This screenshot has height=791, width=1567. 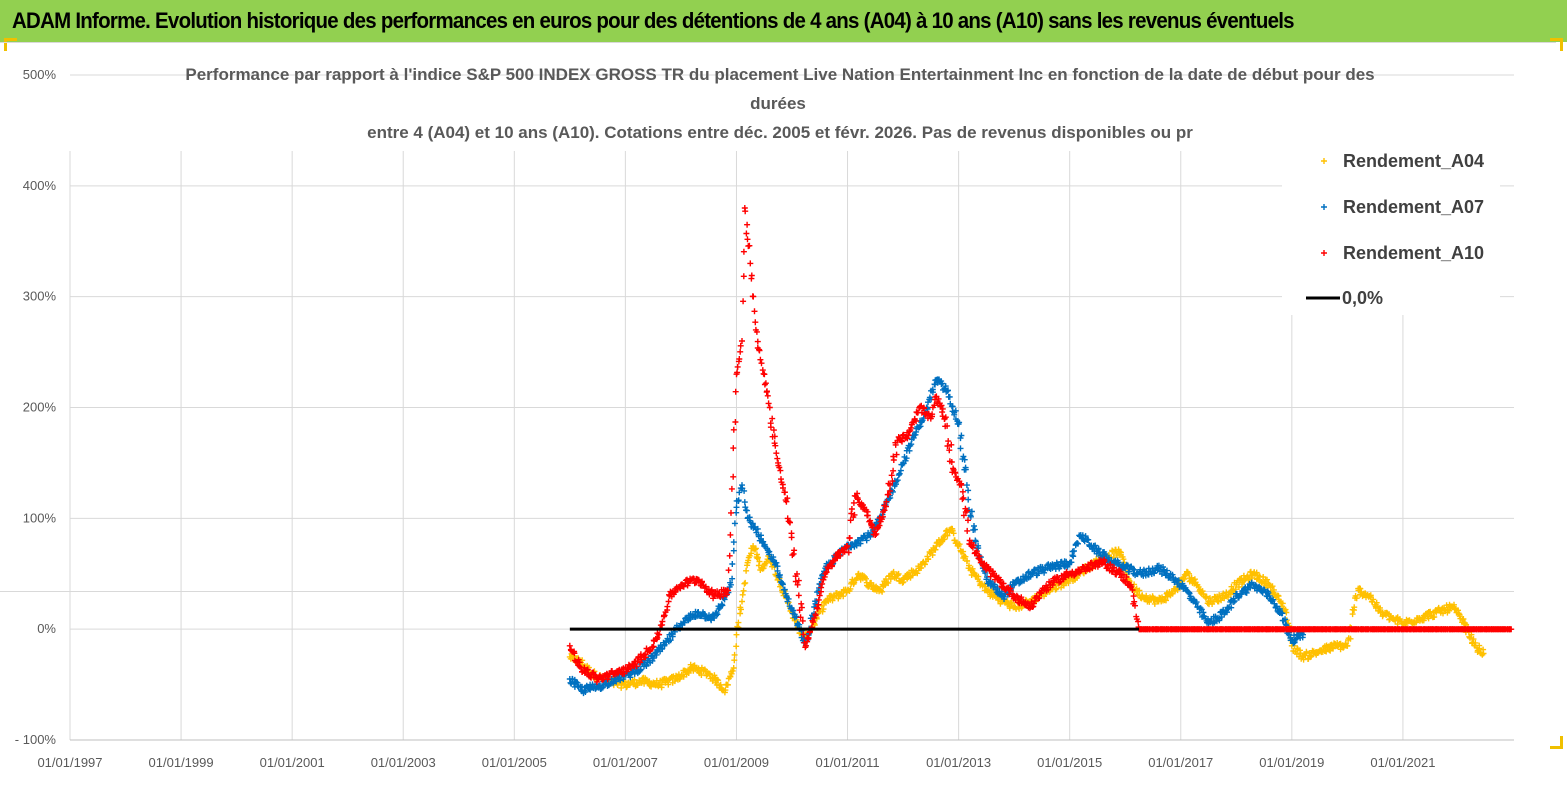 I want to click on y-tick-label: 0%, so click(x=46, y=628).